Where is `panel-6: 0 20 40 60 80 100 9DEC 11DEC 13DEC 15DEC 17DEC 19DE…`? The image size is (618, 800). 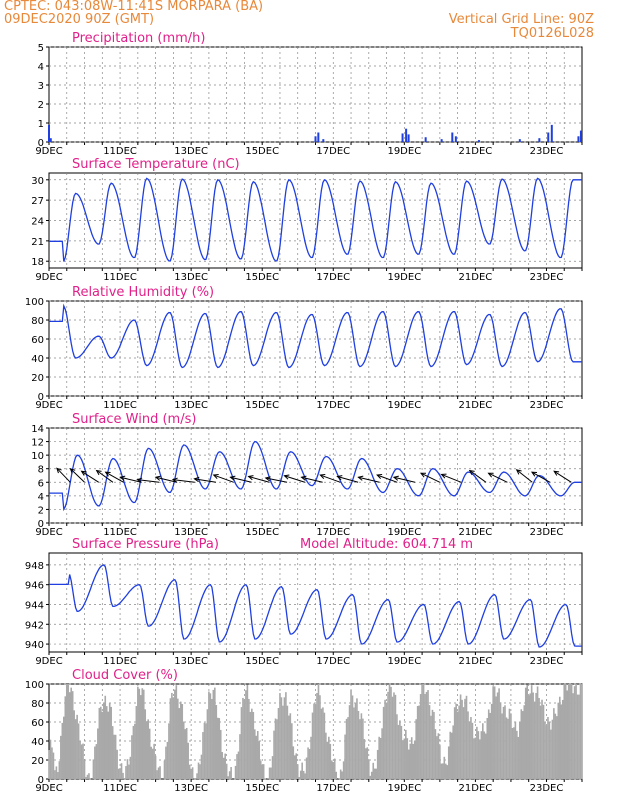
panel-6: 0 20 40 60 80 100 9DEC 11DEC 13DEC 15DEC 17DEC 19DE… is located at coordinates (304, 731).